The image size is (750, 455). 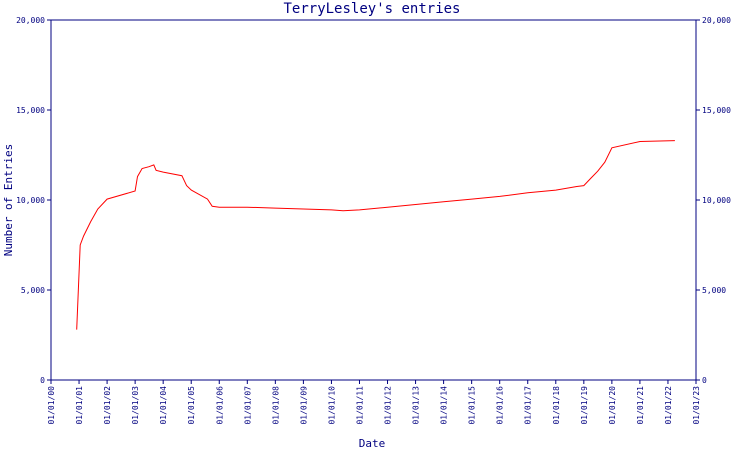 I want to click on y-axis-right: 0 5,000 10,000 15,000 20,000, so click(x=713, y=200).